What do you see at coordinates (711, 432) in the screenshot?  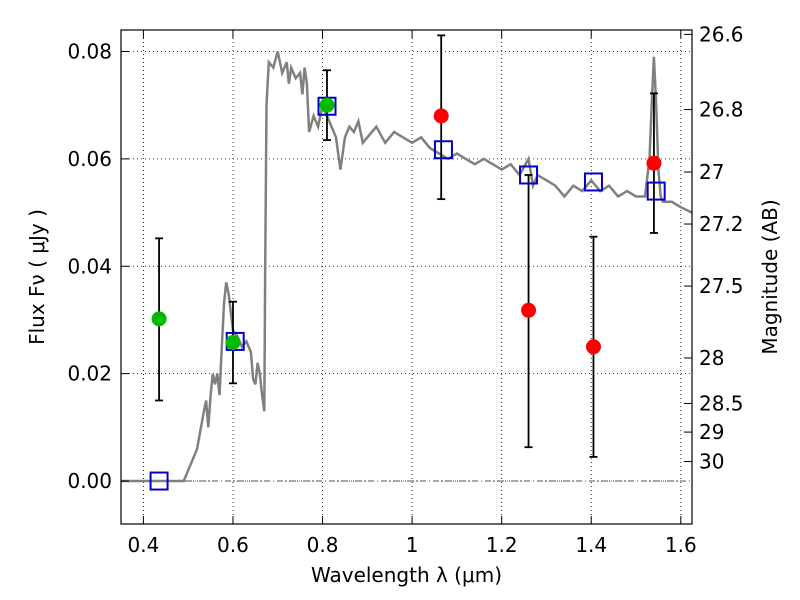 I see `magnitude-tick-label: 29` at bounding box center [711, 432].